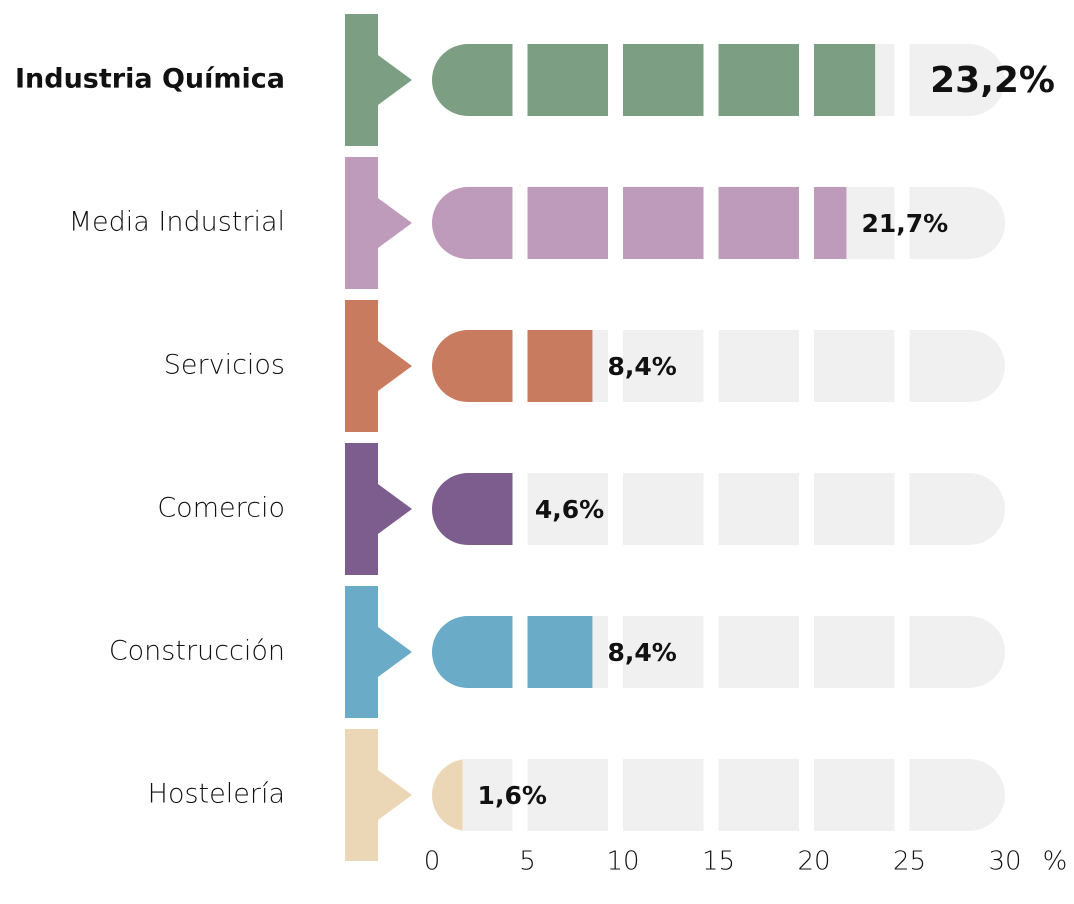  I want to click on category-label: Construcción, so click(197, 651).